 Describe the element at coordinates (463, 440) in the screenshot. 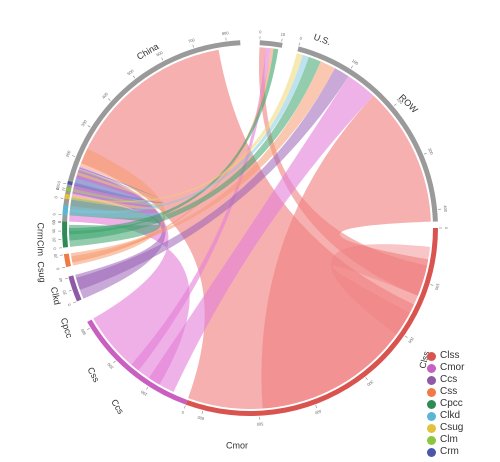

I see `legend-item: Clm` at that location.